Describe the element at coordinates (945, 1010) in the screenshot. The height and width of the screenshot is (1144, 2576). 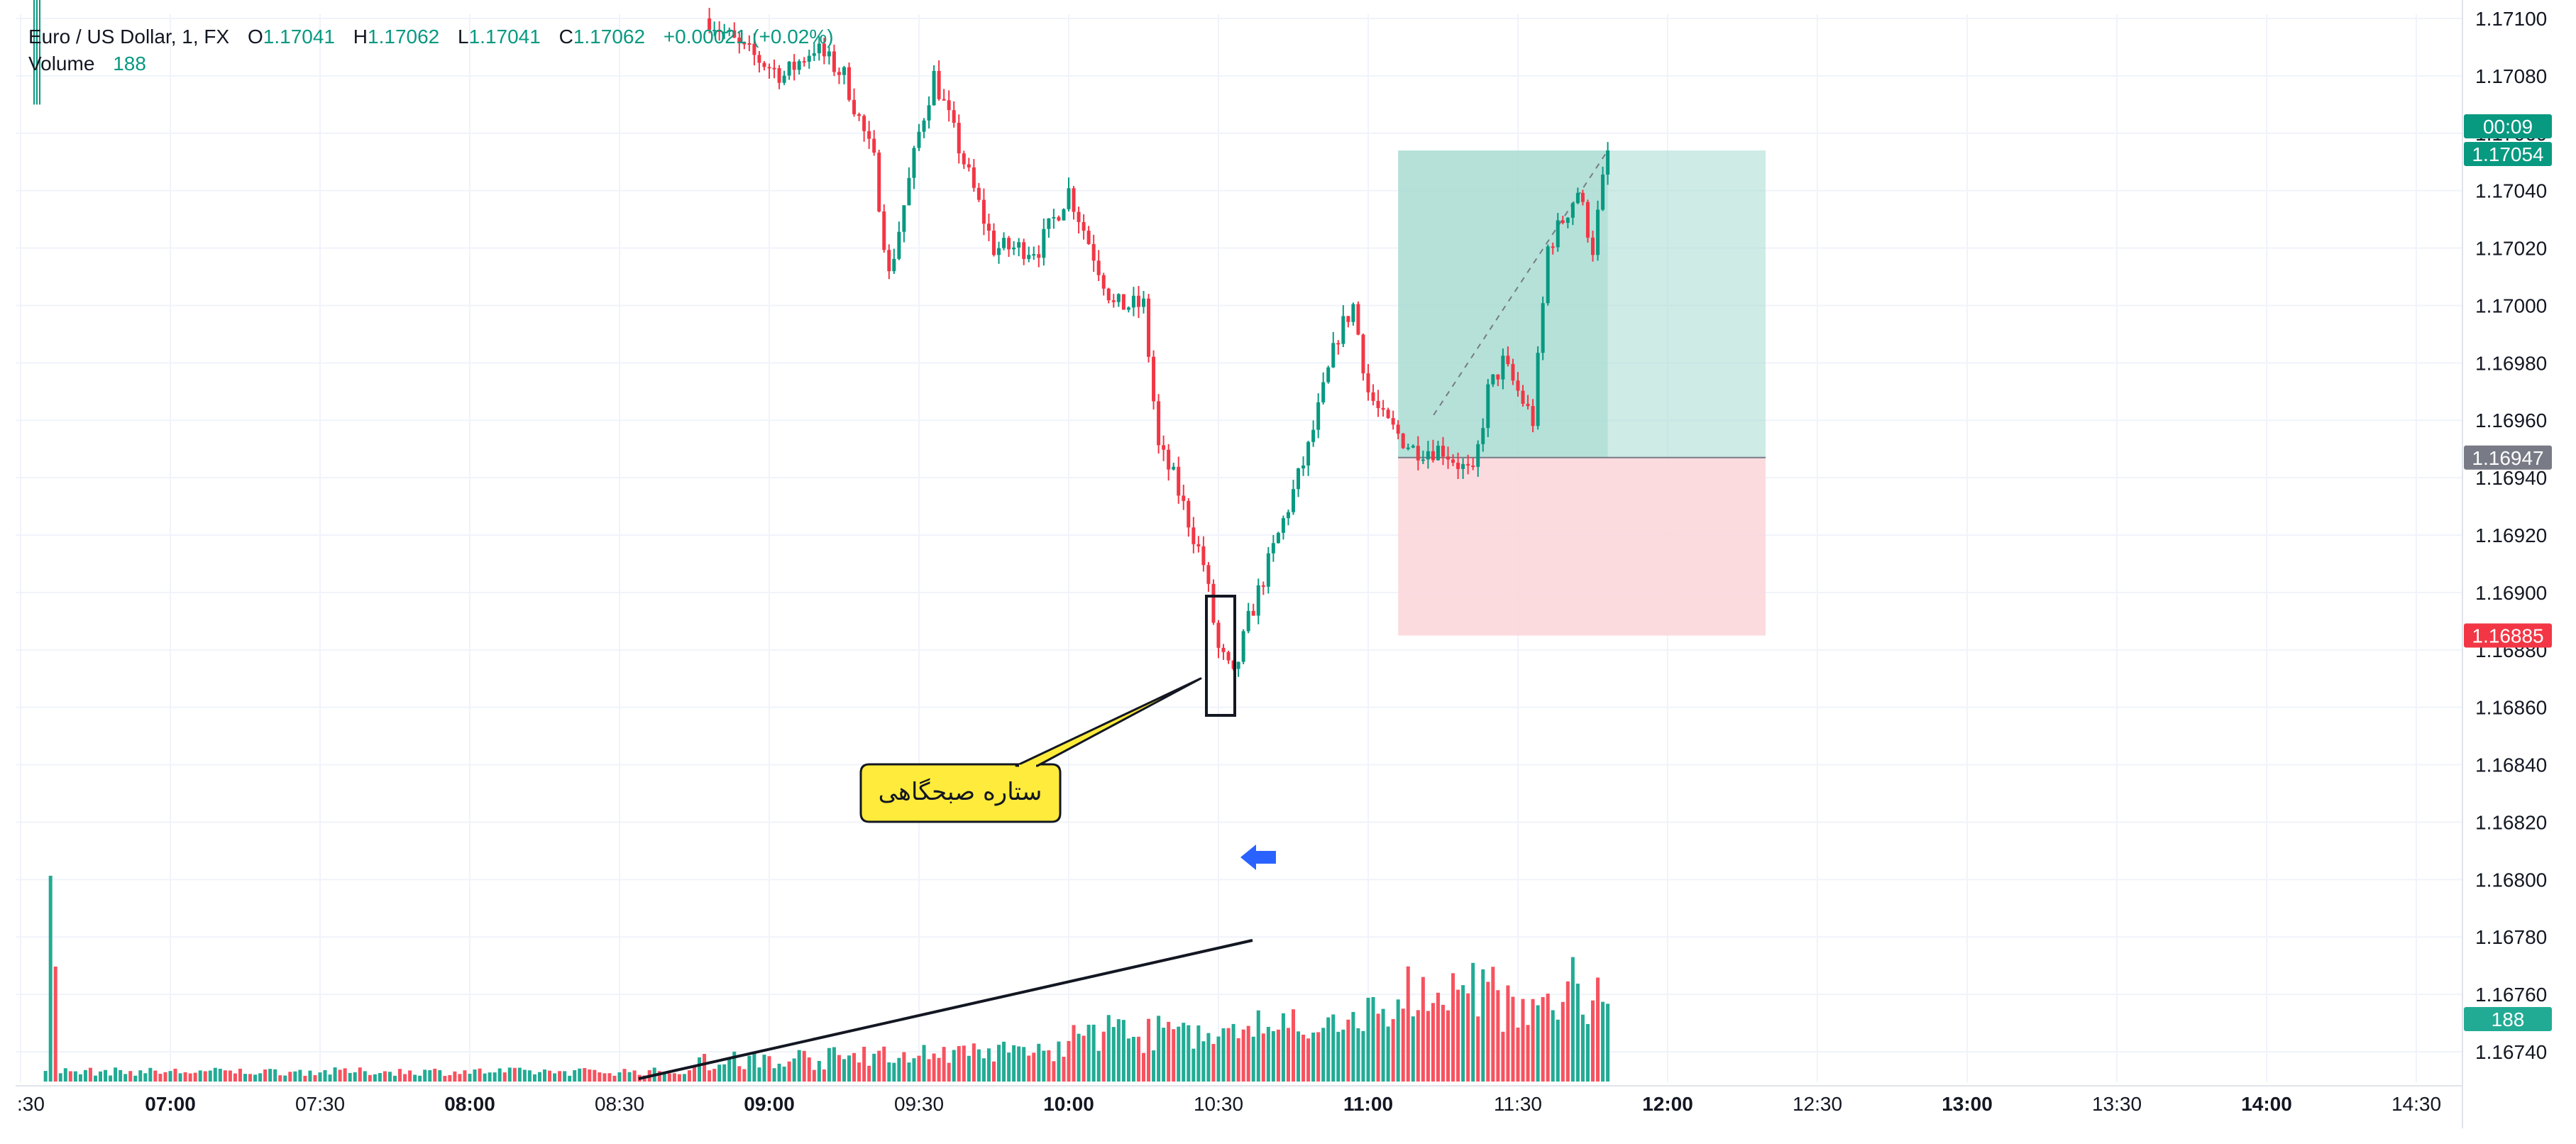
I see `volume-trendline` at that location.